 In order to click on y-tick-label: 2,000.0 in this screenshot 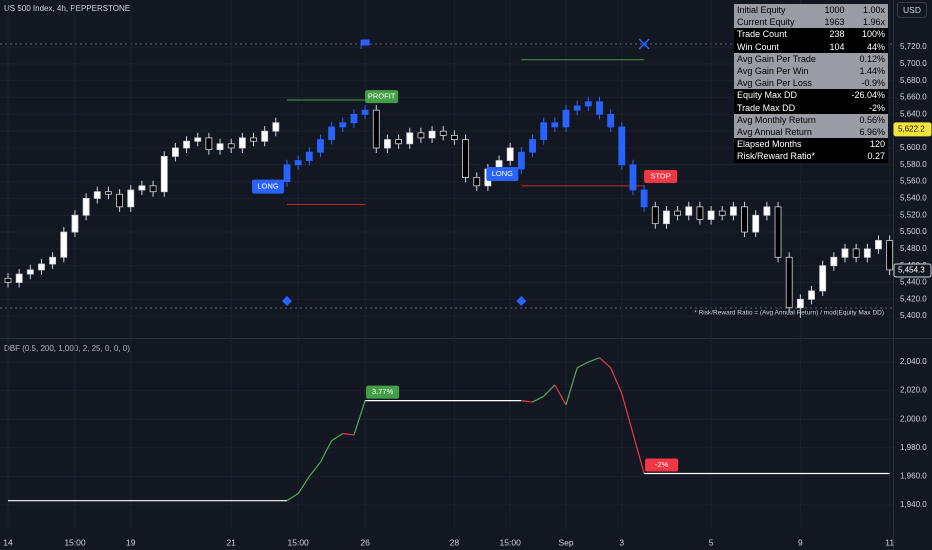, I will do `click(913, 418)`.